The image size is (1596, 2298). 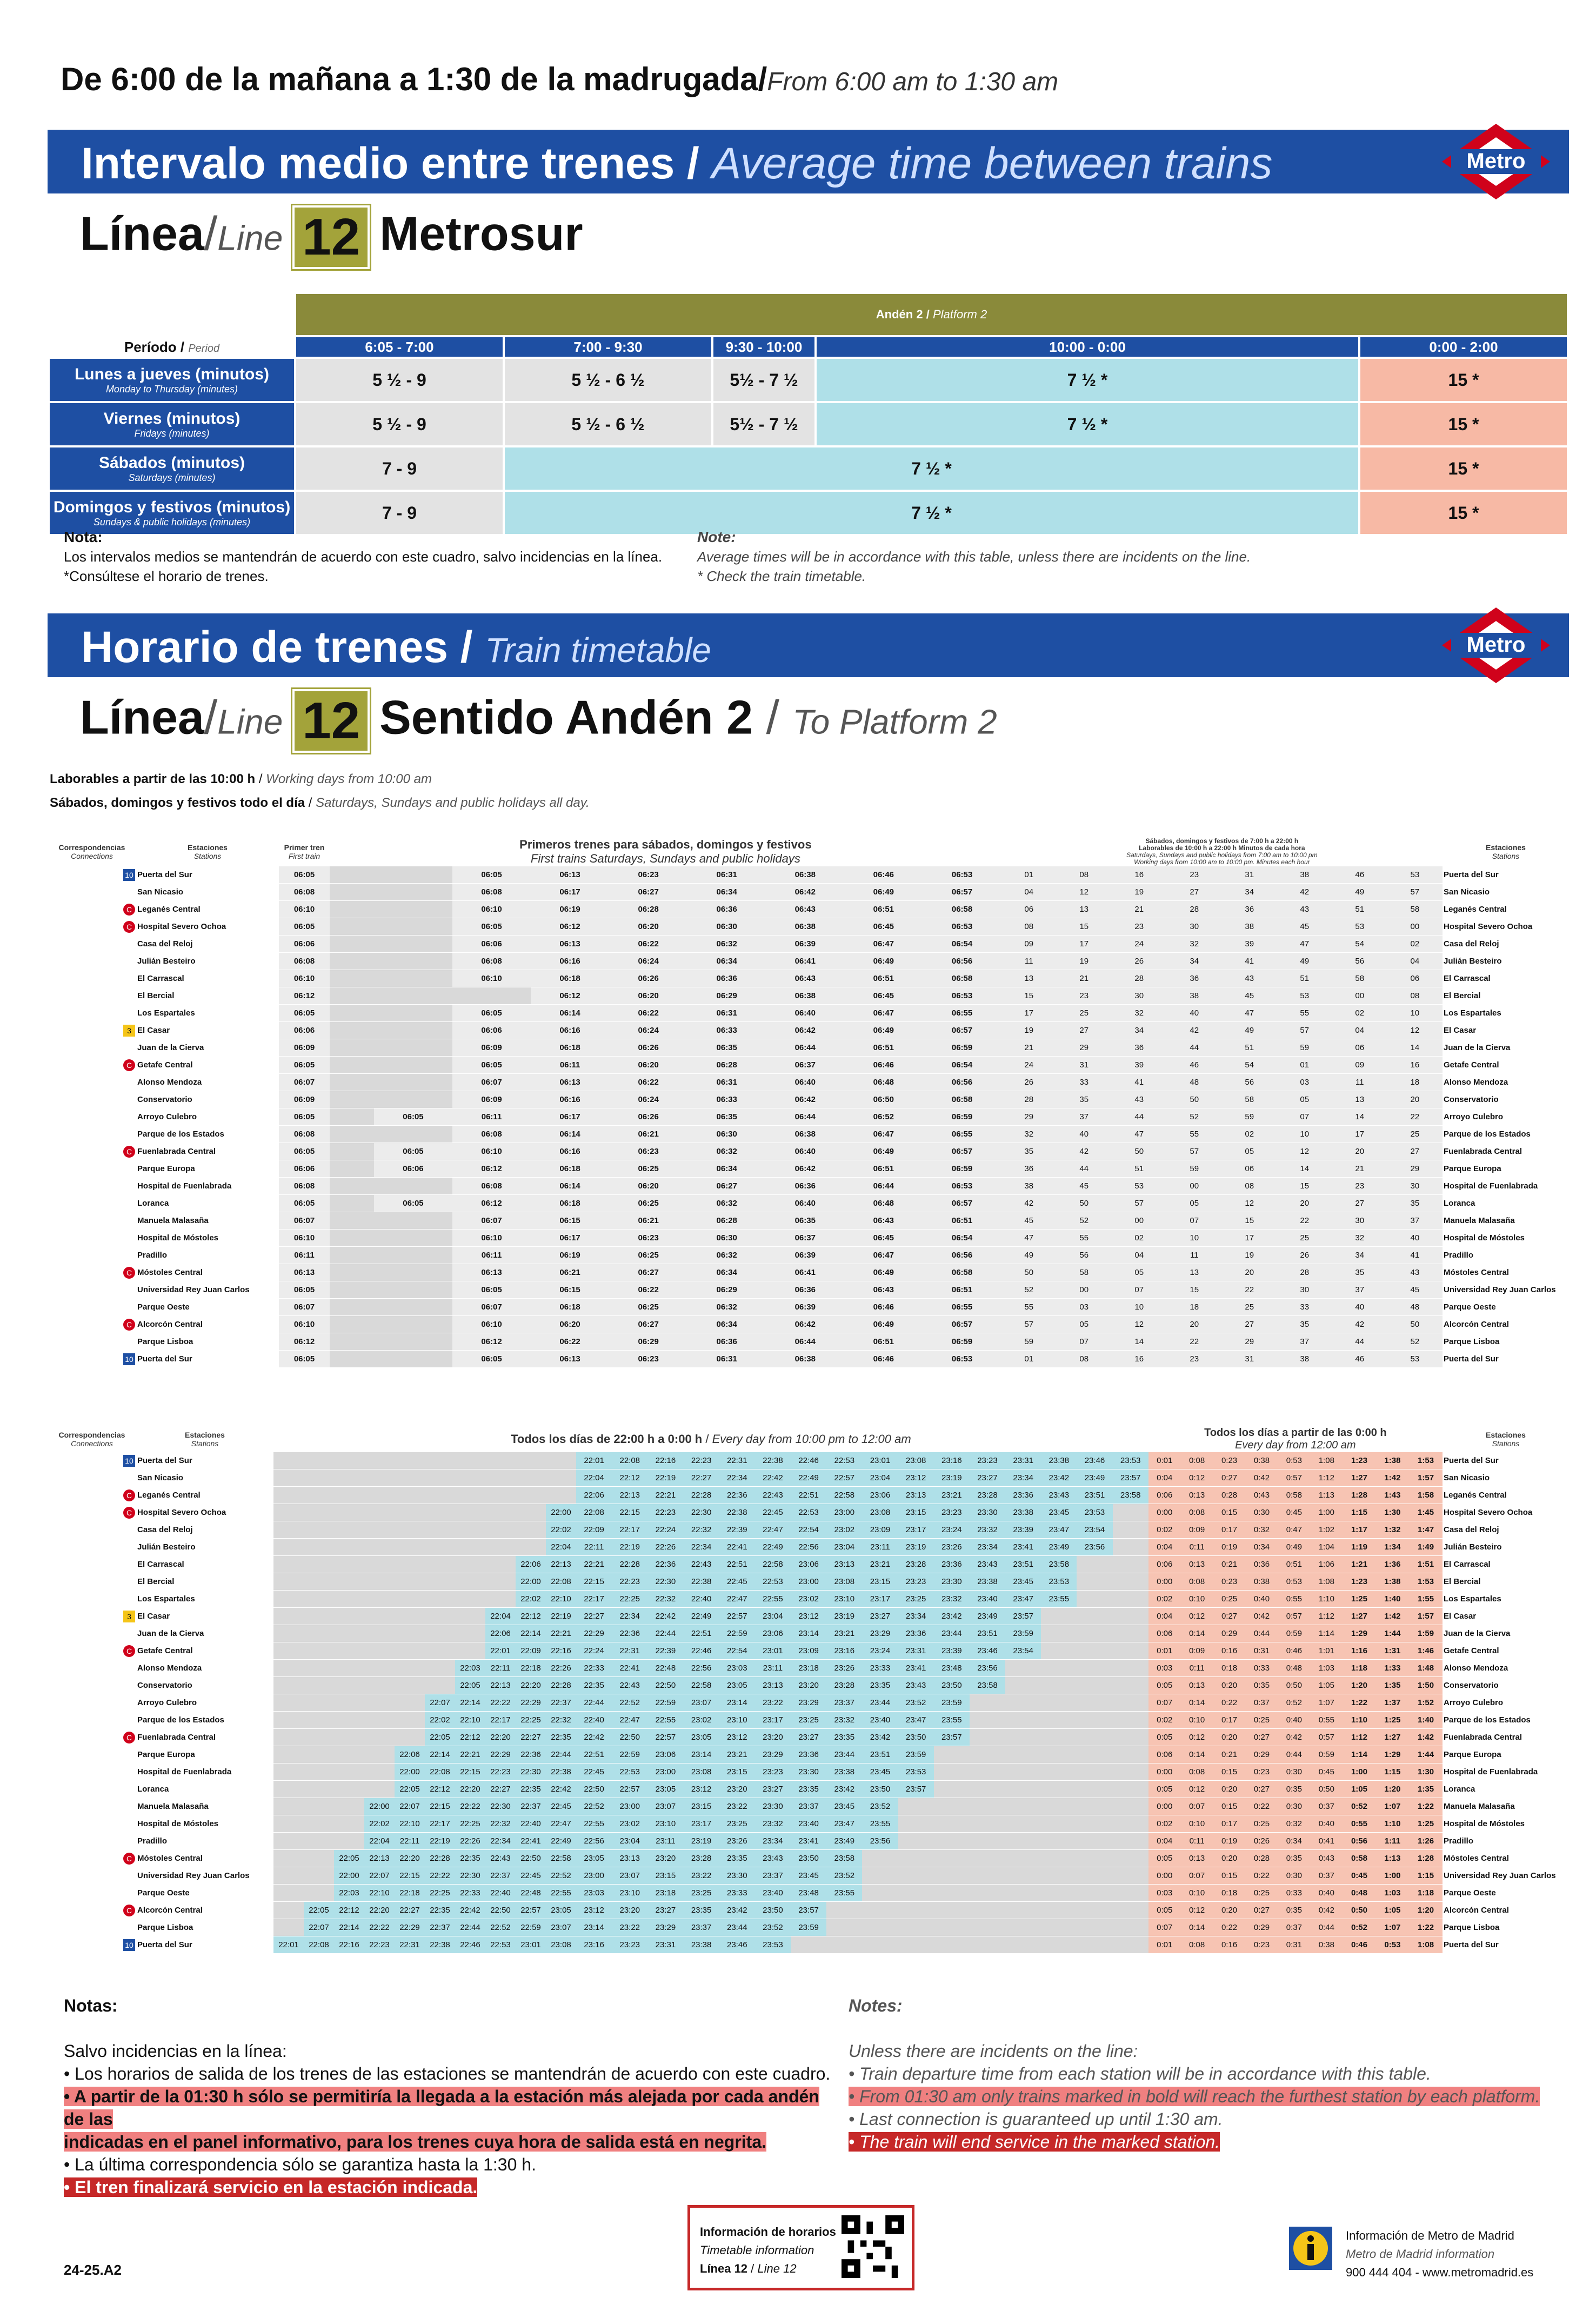 What do you see at coordinates (204, 1651) in the screenshot?
I see `station-name: Getafe Central` at bounding box center [204, 1651].